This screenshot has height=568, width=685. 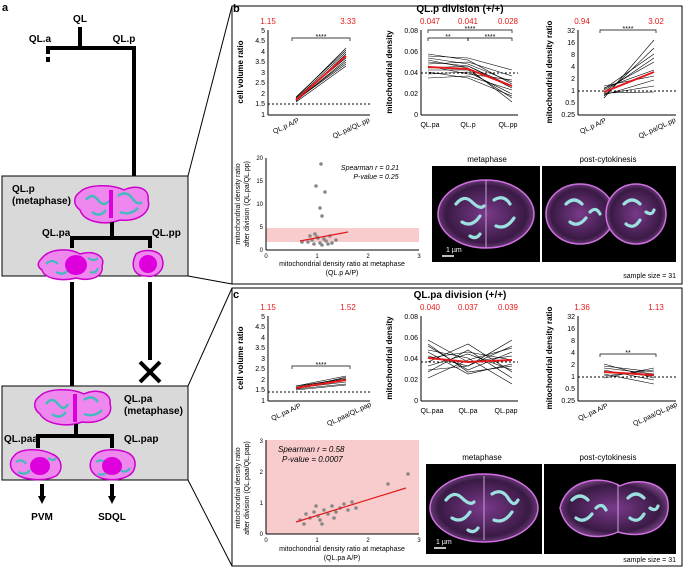 I want to click on b-p2-top-value: 0.041, so click(x=468, y=21).